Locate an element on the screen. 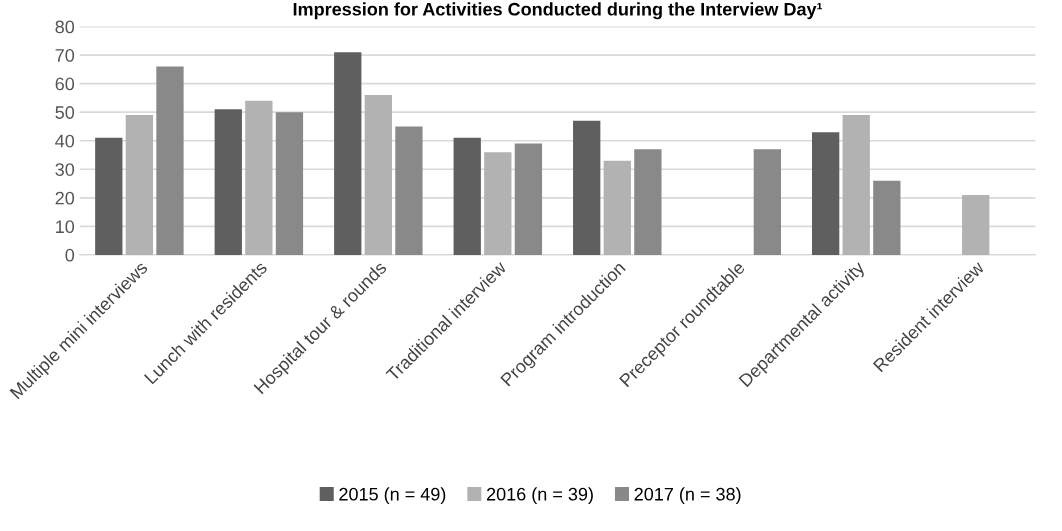 The height and width of the screenshot is (531, 1062). y-tick-label: 30 is located at coordinates (65, 169).